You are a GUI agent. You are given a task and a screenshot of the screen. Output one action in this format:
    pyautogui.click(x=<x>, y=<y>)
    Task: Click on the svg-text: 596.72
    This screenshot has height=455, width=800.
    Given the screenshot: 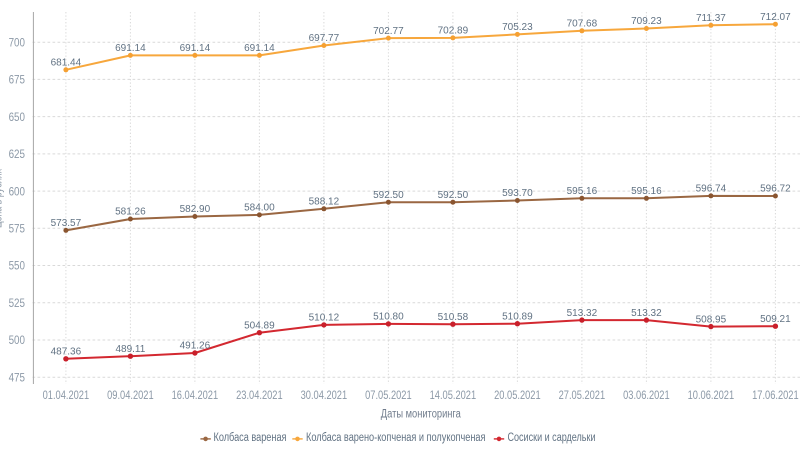 What is the action you would take?
    pyautogui.click(x=775, y=189)
    